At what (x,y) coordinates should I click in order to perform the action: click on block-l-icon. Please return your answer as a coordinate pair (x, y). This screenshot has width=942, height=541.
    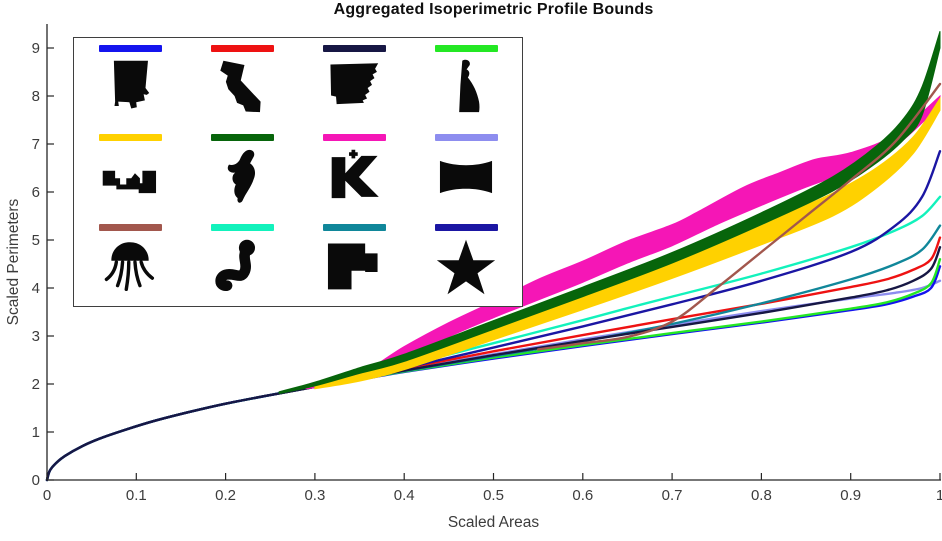
    Looking at the image, I should click on (354, 267).